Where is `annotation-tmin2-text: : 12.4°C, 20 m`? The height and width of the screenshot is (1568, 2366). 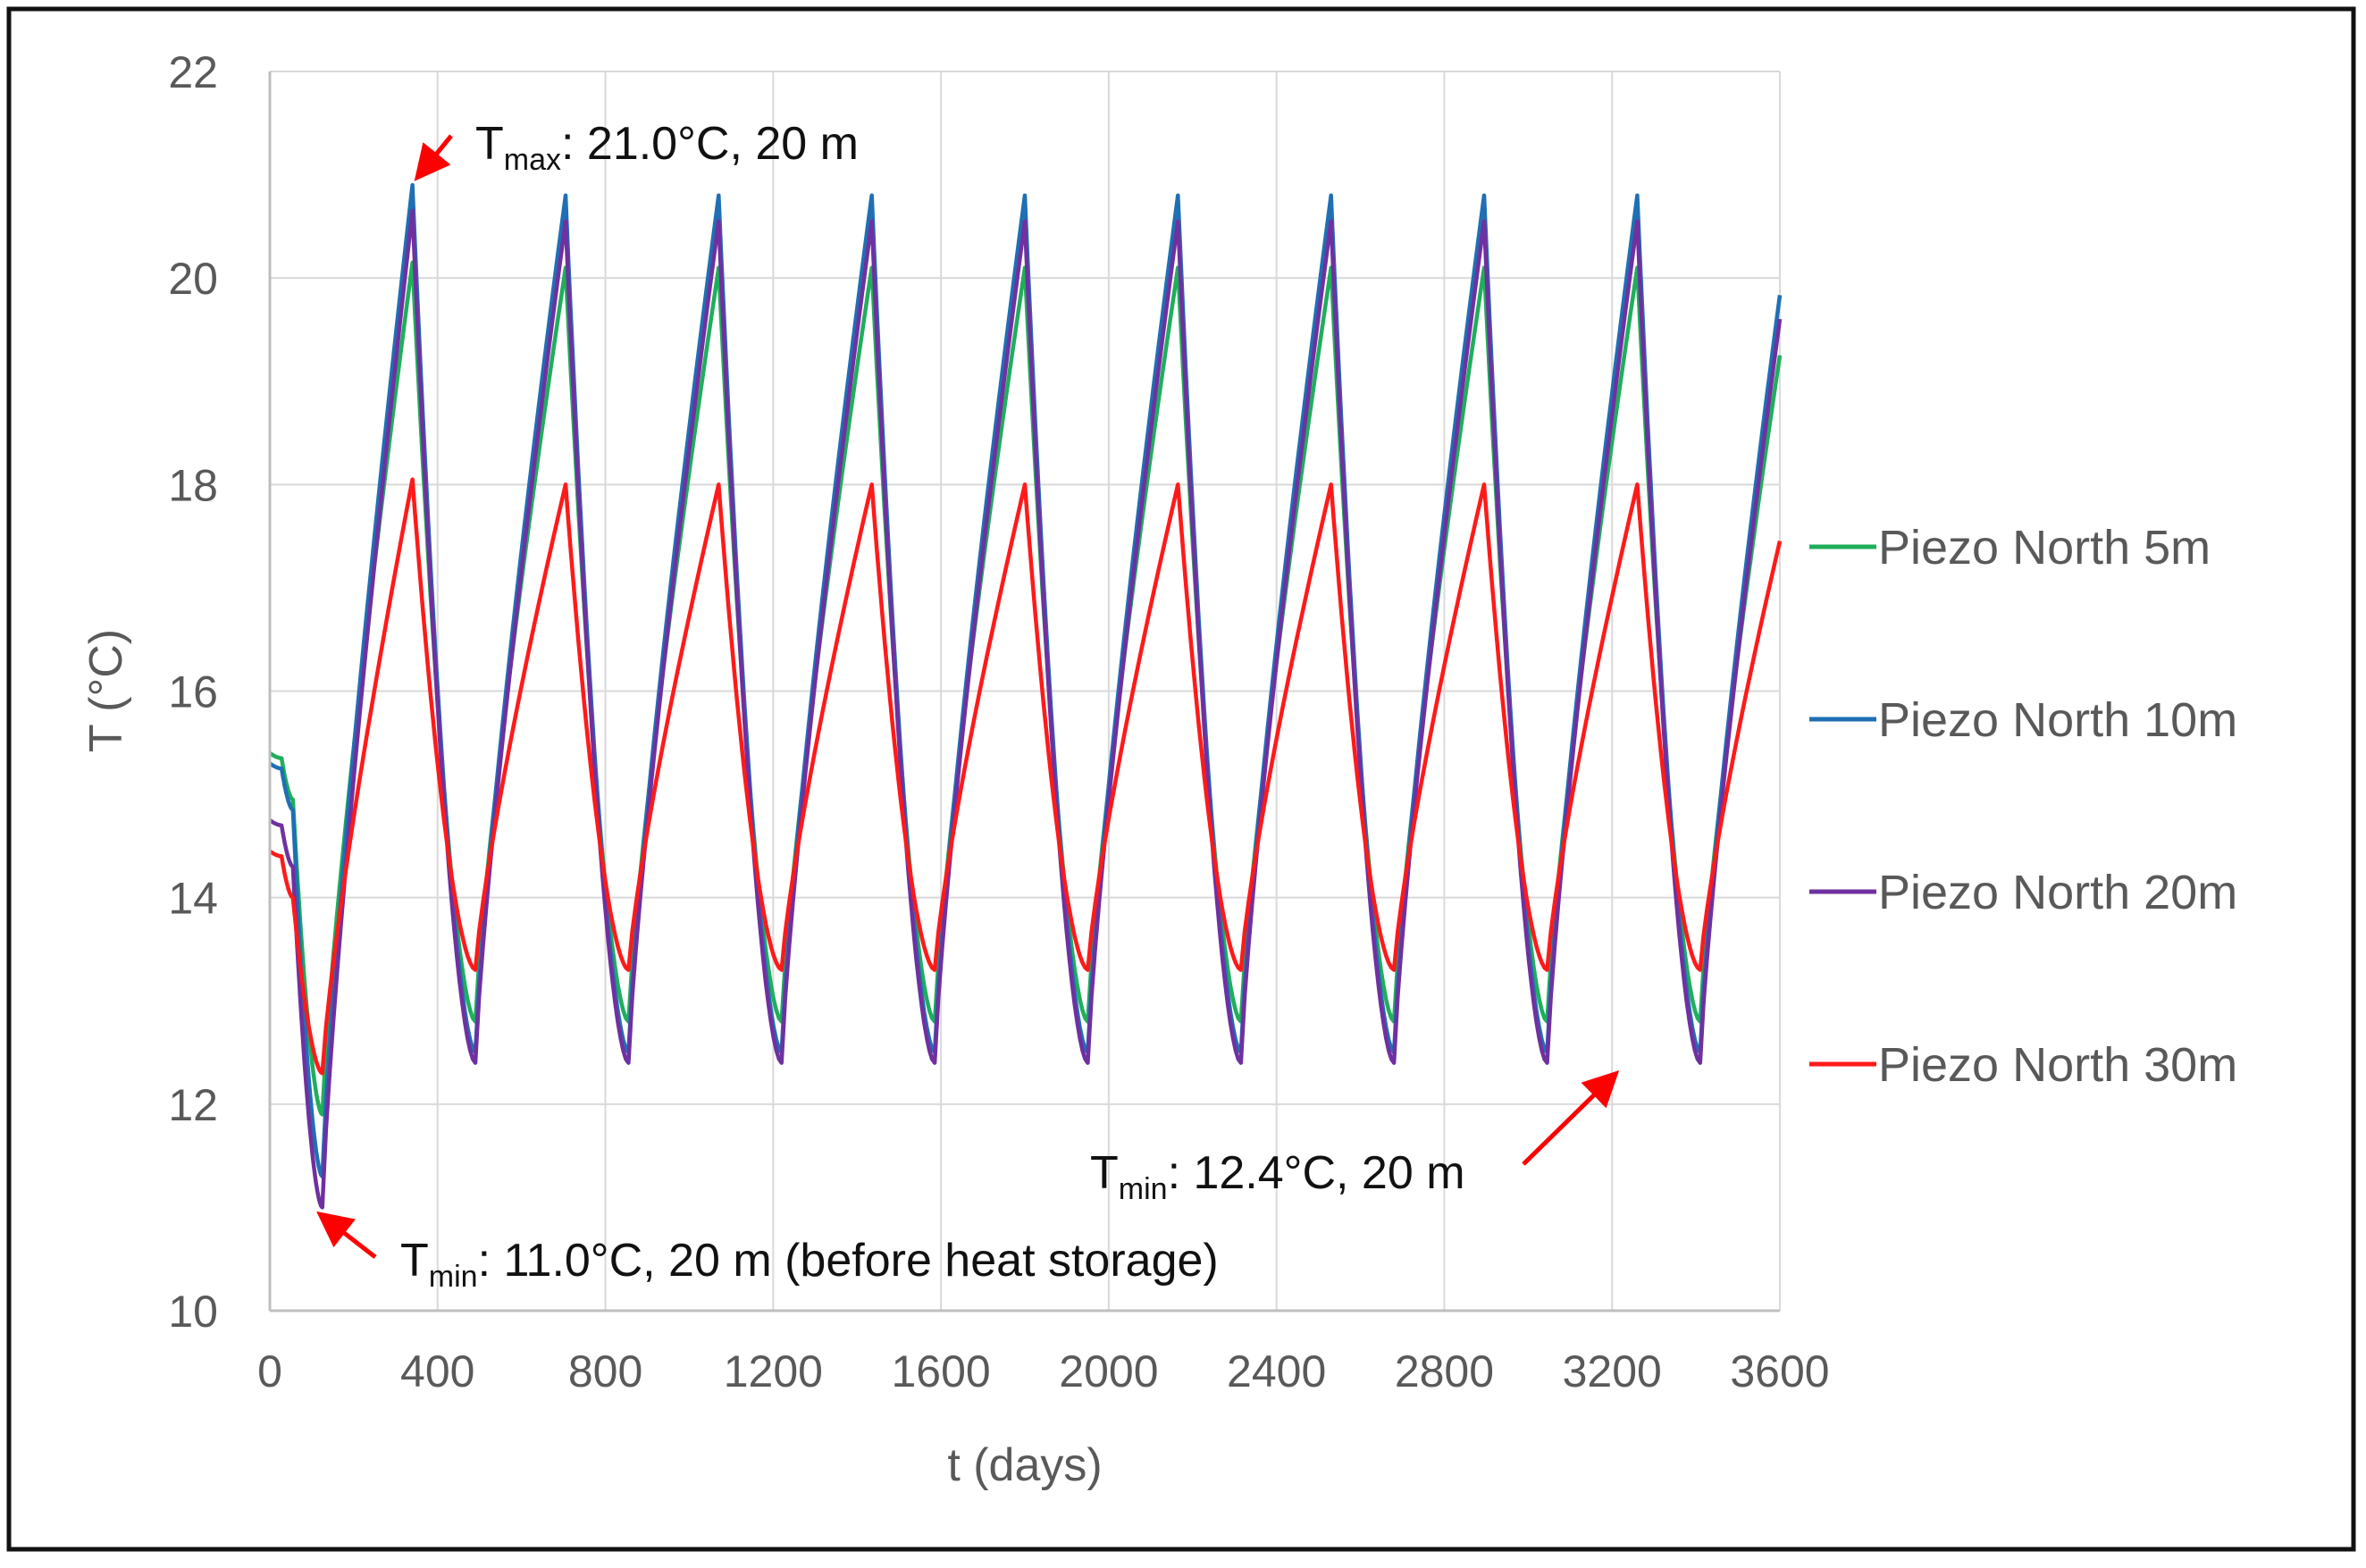 annotation-tmin2-text: : 12.4°C, 20 m is located at coordinates (1316, 1173).